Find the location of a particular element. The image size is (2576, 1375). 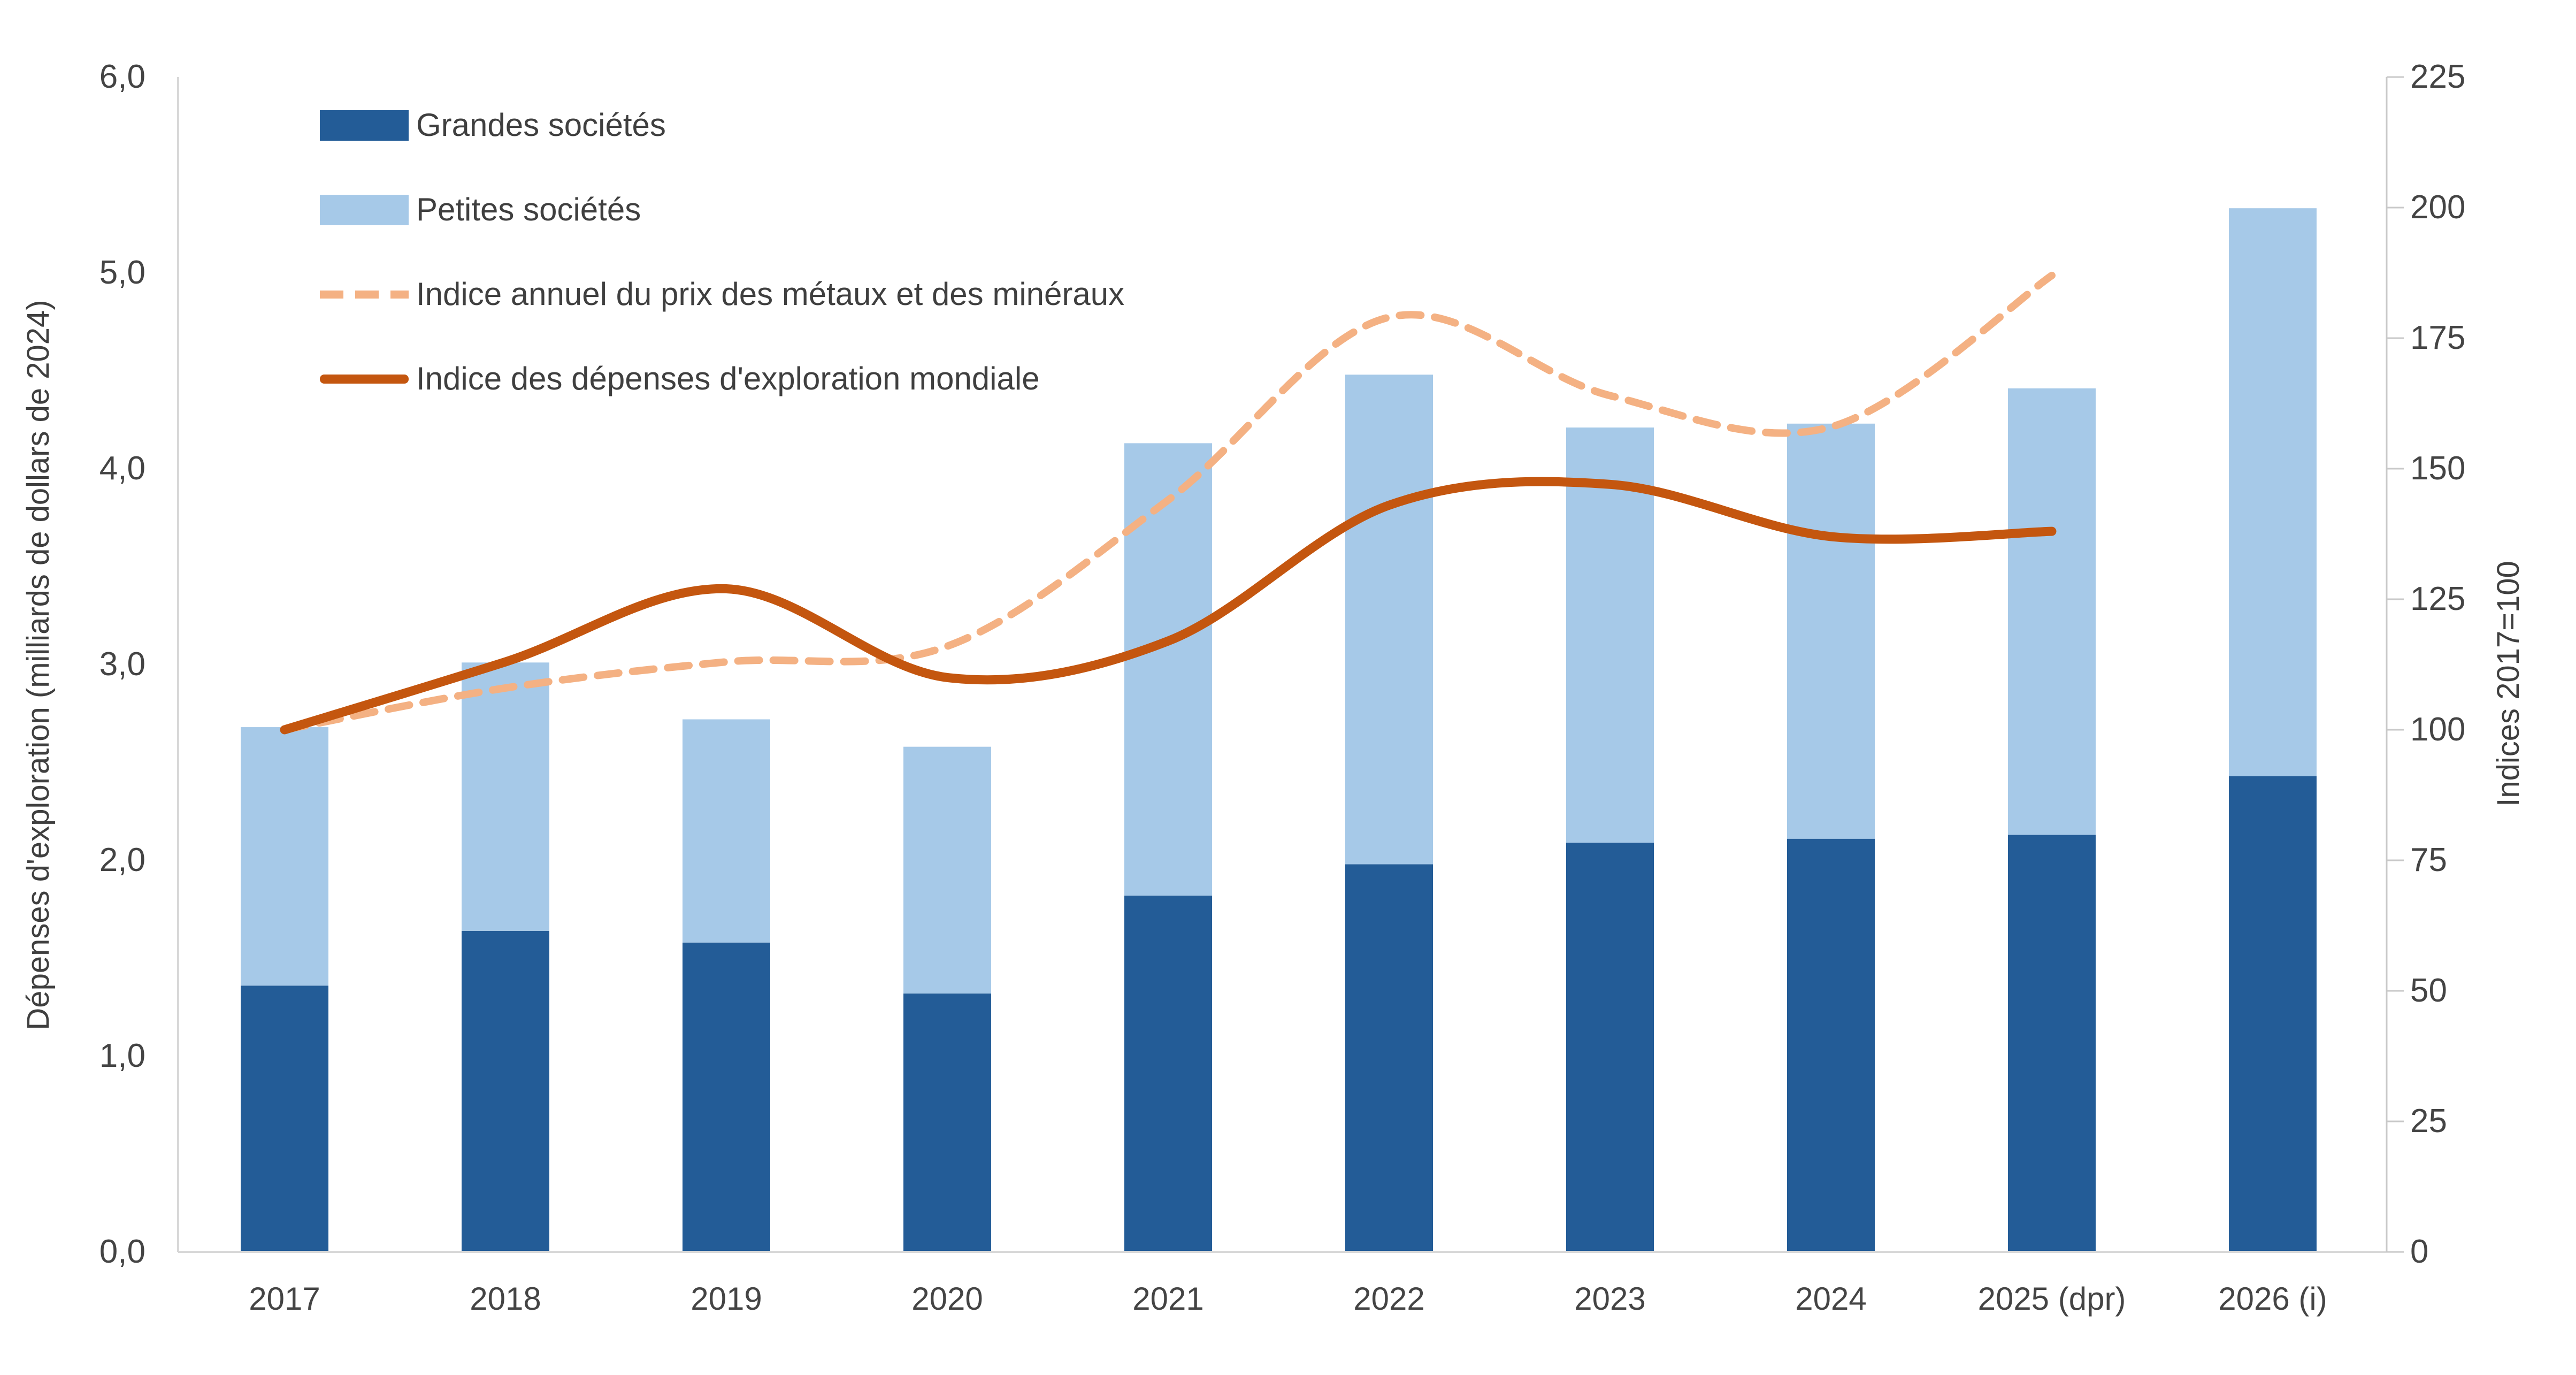

y-right-tick-label: 100 is located at coordinates (2438, 729).